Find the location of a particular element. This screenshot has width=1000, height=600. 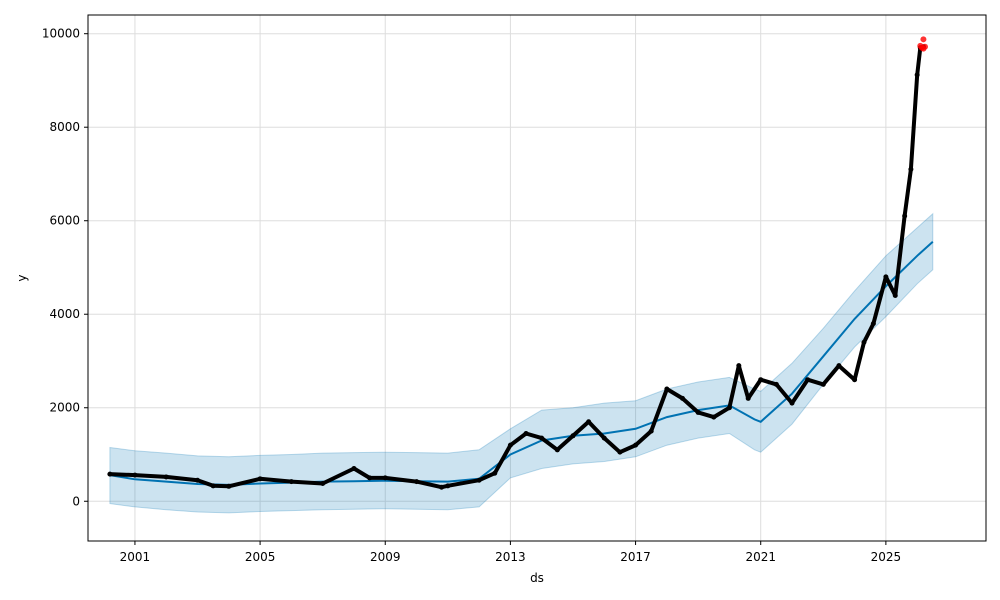

x-tick-label: 2001 is located at coordinates (135, 557).